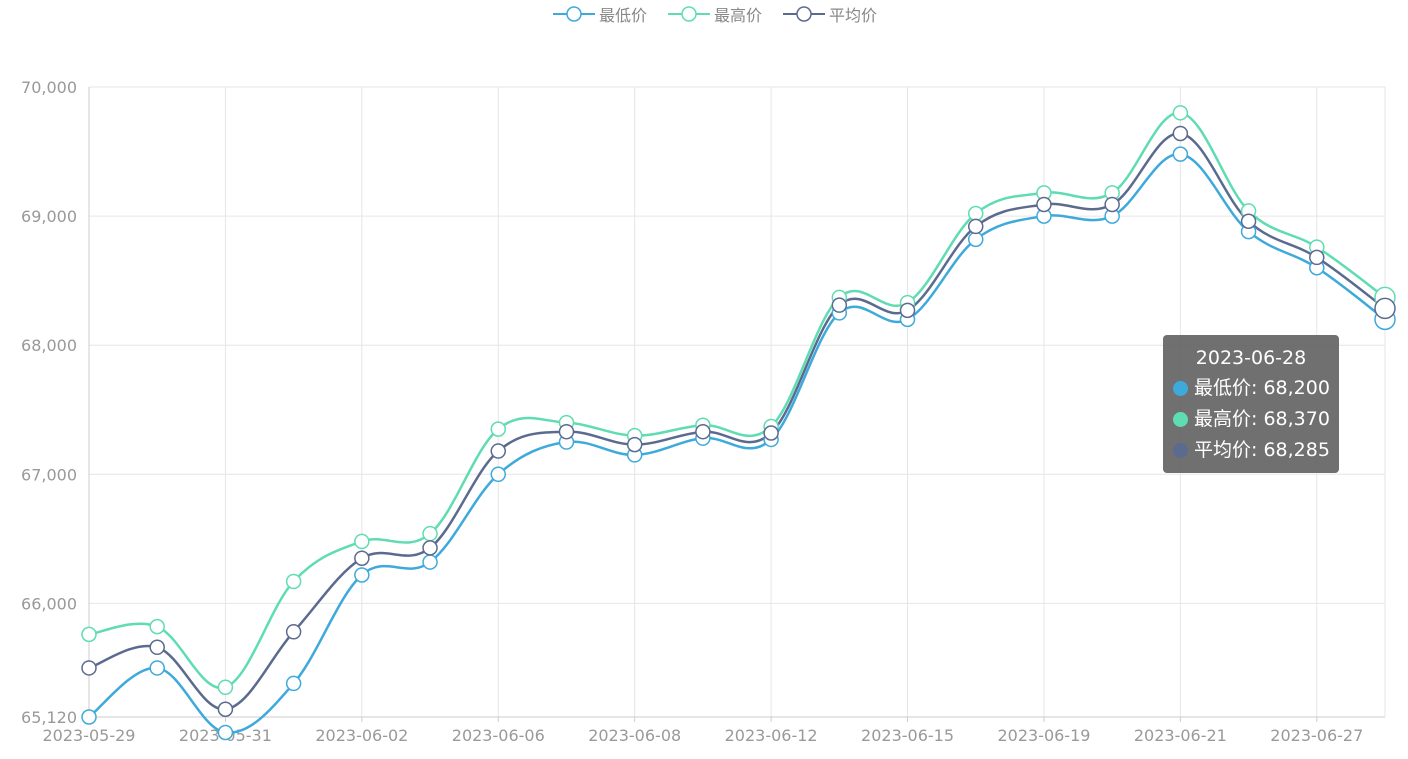 The height and width of the screenshot is (759, 1408). What do you see at coordinates (49, 474) in the screenshot?
I see `y-tick-label: 67,000` at bounding box center [49, 474].